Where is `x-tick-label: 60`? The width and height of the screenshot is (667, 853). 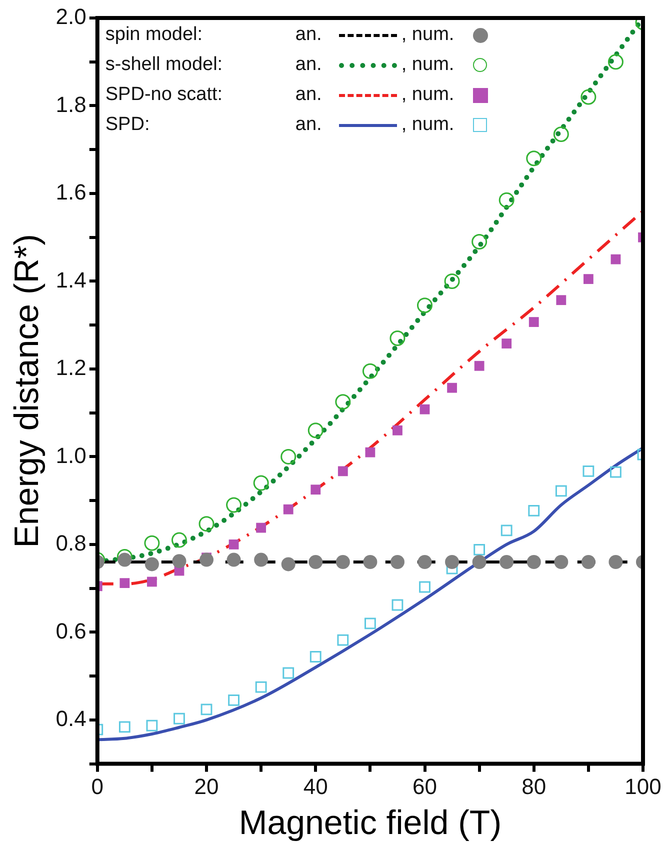
x-tick-label: 60 is located at coordinates (424, 787).